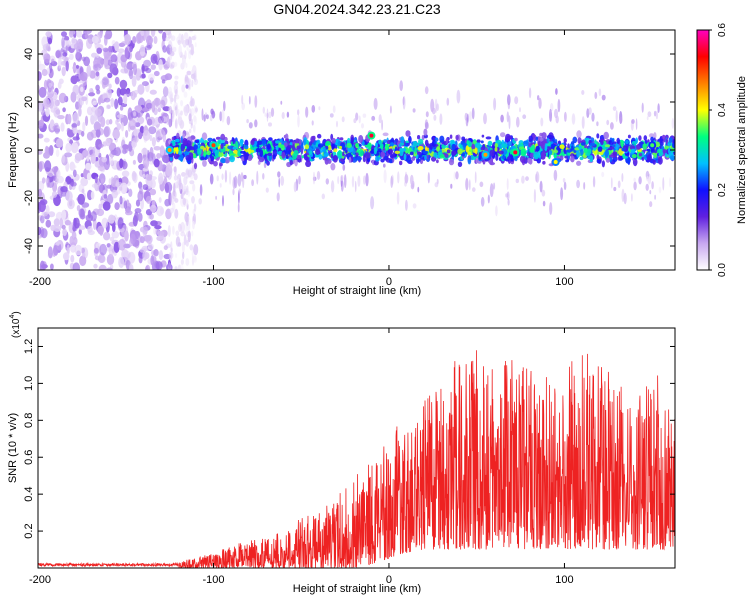 The height and width of the screenshot is (600, 750). Describe the element at coordinates (29, 494) in the screenshot. I see `y-tick-label: 0.4` at that location.